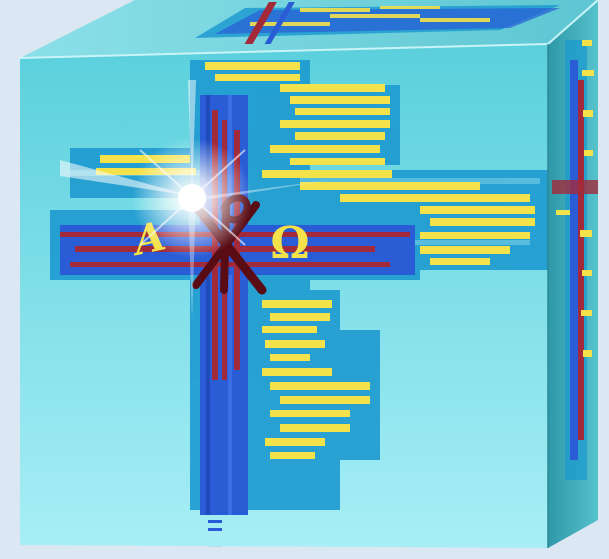 This screenshot has height=559, width=609. What do you see at coordinates (575, 260) in the screenshot?
I see `right-face-cross` at bounding box center [575, 260].